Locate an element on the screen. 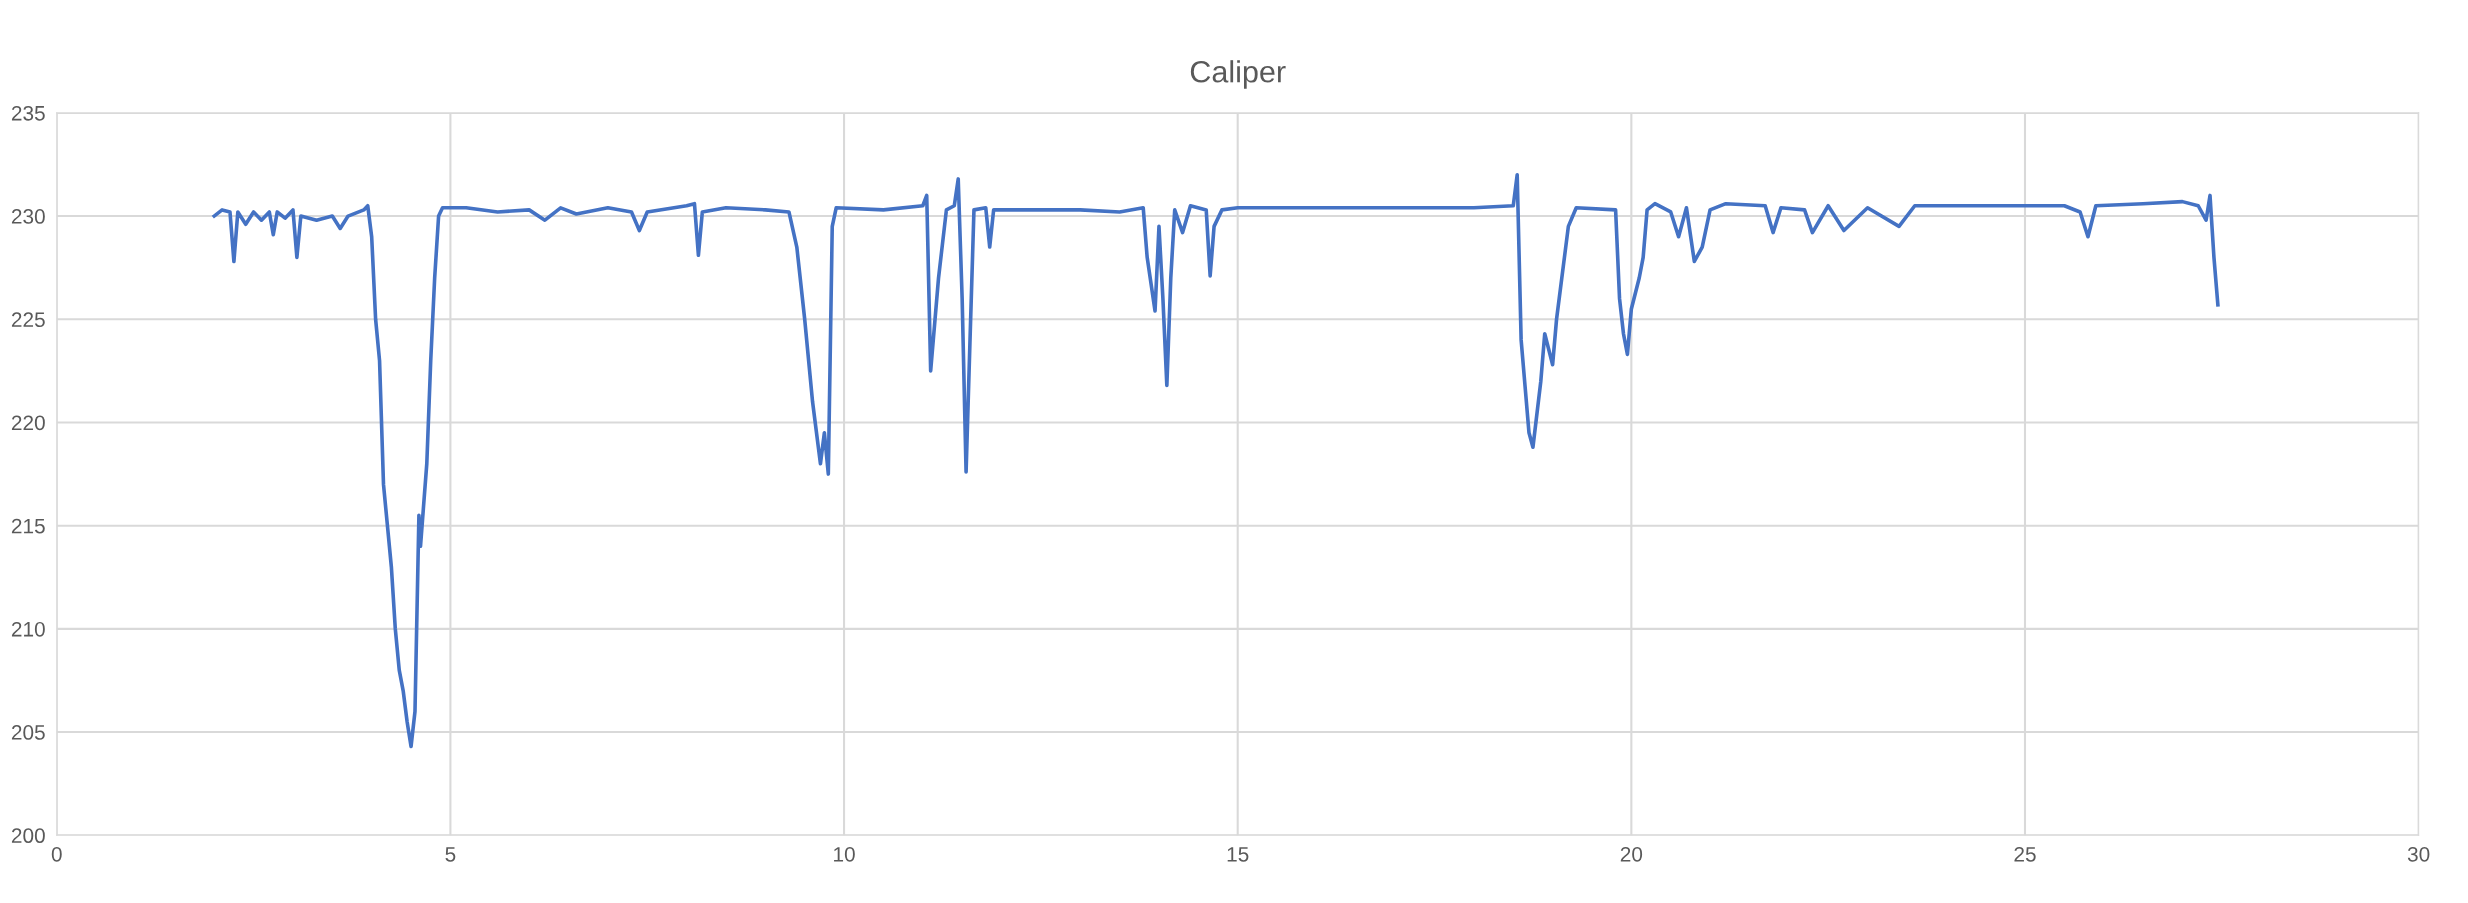  x-tick-label: 0 is located at coordinates (56, 854).